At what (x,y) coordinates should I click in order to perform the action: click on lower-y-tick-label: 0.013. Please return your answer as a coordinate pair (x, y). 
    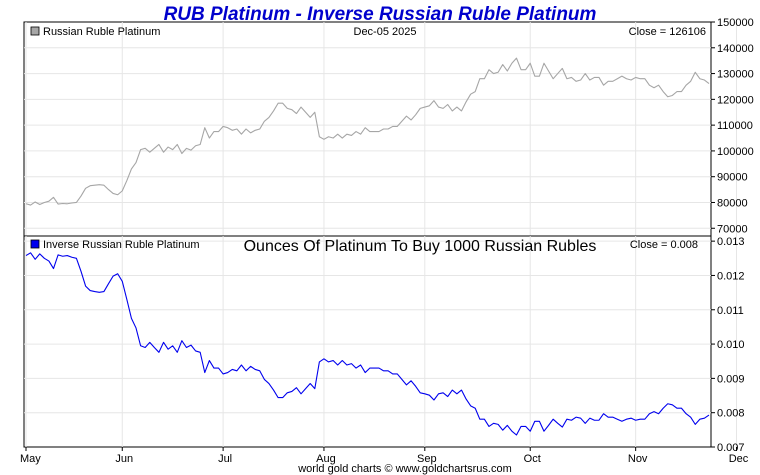
    Looking at the image, I should click on (731, 242).